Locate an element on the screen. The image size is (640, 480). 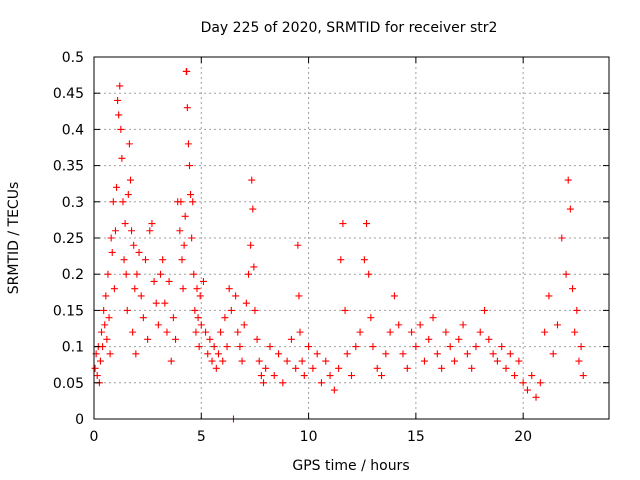
y-tick-label: 0.3 is located at coordinates (73, 203).